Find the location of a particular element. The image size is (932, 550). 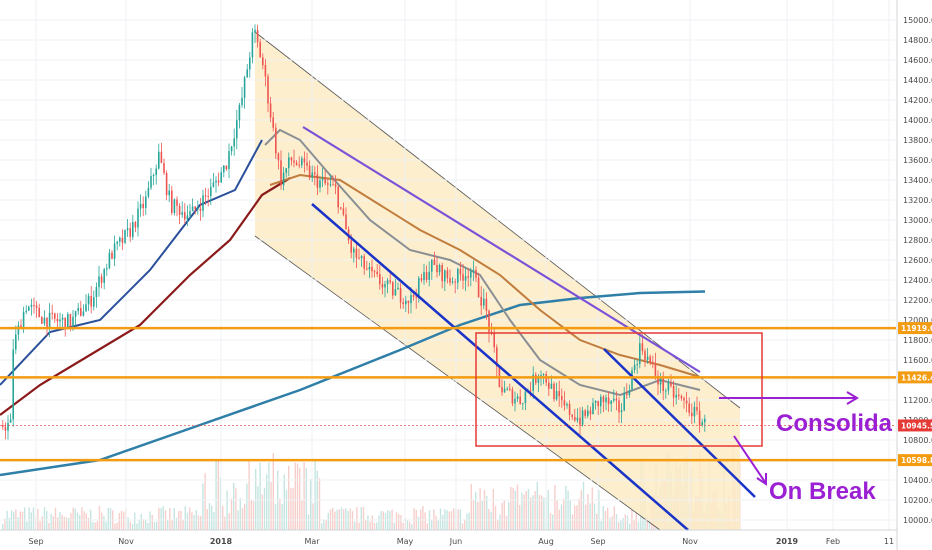

last-price-tag is located at coordinates (915, 425).